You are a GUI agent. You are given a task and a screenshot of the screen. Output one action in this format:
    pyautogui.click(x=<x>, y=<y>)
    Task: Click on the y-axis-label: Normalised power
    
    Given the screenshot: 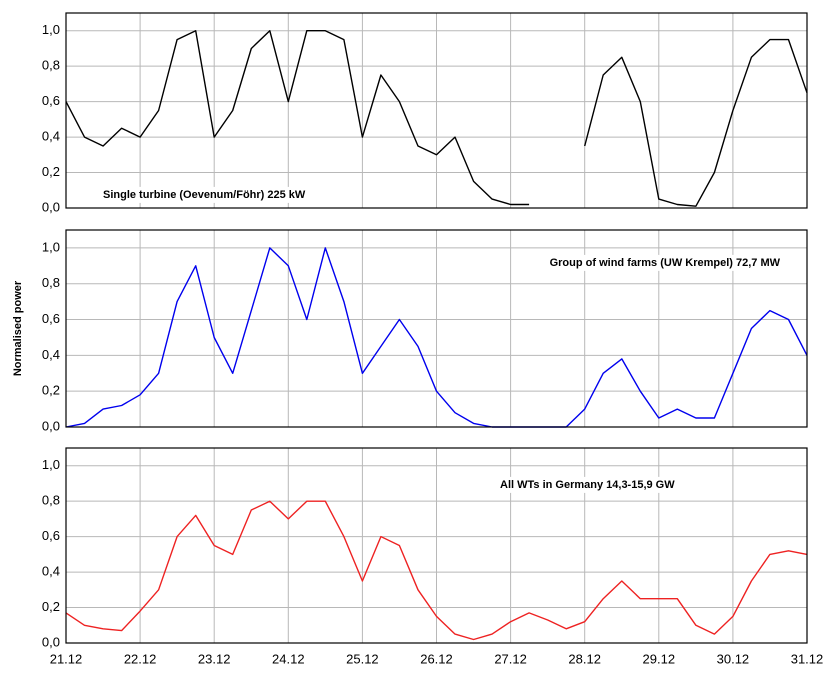 What is the action you would take?
    pyautogui.click(x=18, y=328)
    